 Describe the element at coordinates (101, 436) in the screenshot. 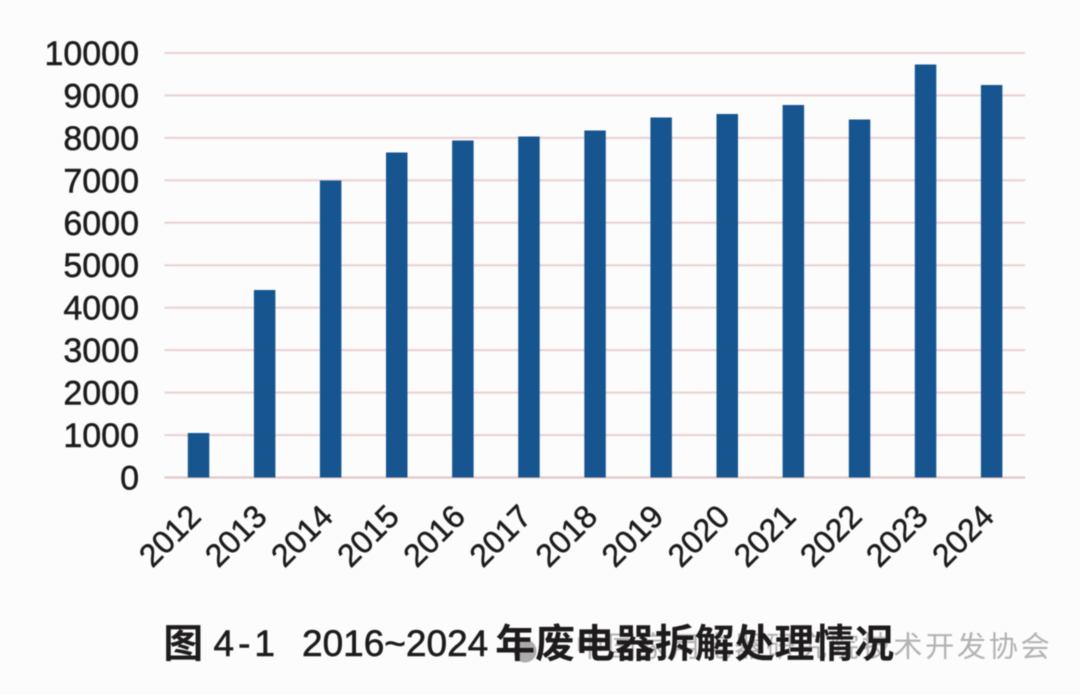

I see `svg-text: 1000` at that location.